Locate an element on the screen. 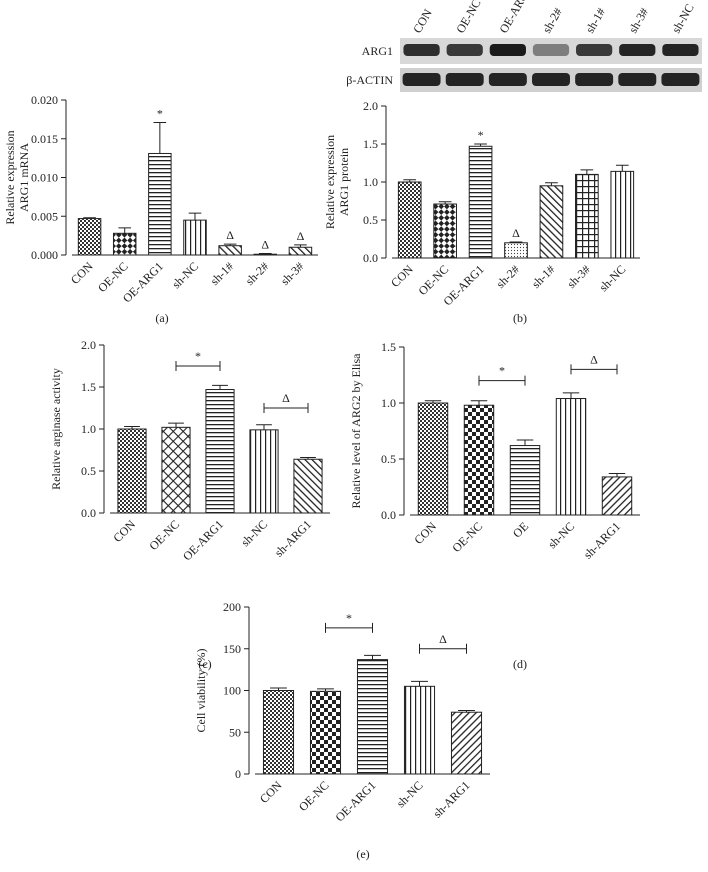 This screenshot has height=872, width=708. y-axis-label: Cell viability (%) is located at coordinates (201, 691).